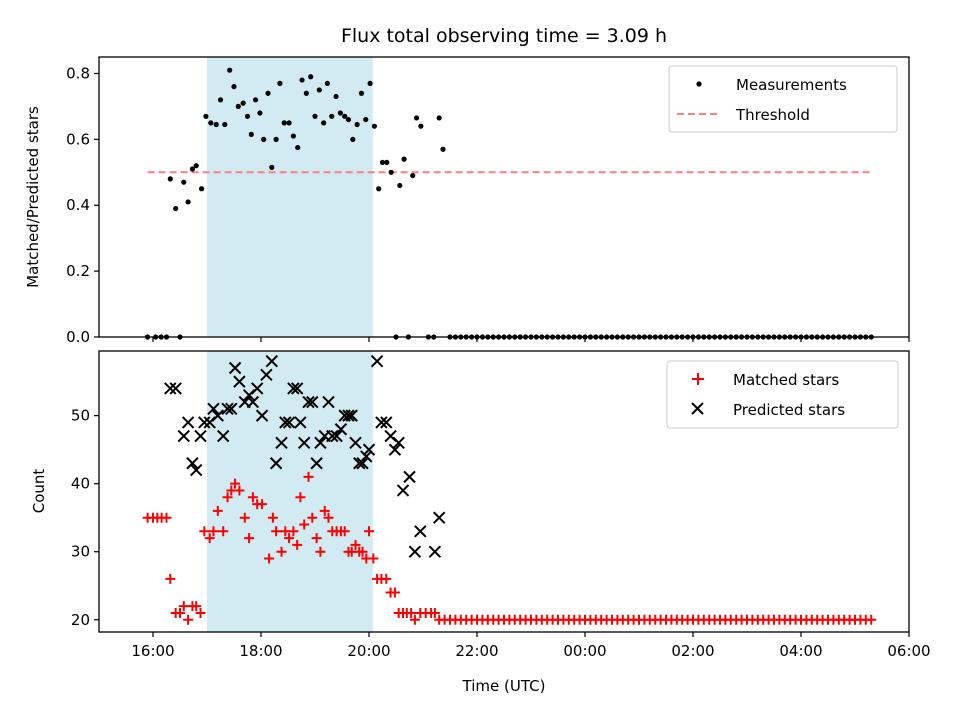 The width and height of the screenshot is (960, 720). What do you see at coordinates (33, 197) in the screenshot?
I see `top-y-axis-label: Matched/Predicted stars` at bounding box center [33, 197].